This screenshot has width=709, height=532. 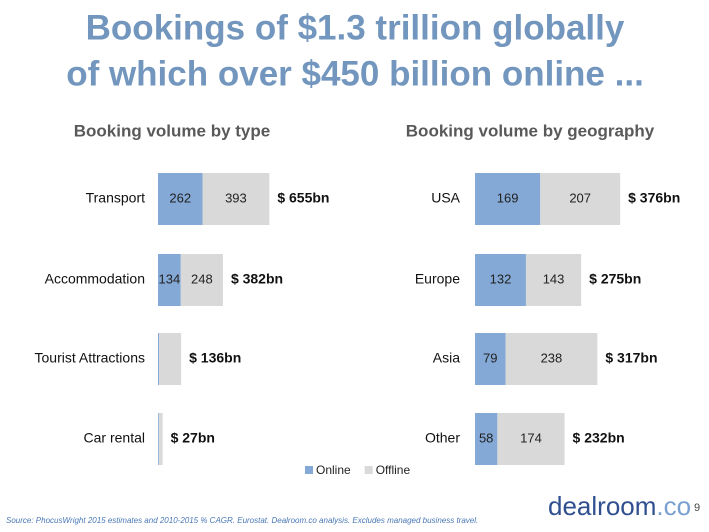 What do you see at coordinates (446, 358) in the screenshot?
I see `category-label: Asia` at bounding box center [446, 358].